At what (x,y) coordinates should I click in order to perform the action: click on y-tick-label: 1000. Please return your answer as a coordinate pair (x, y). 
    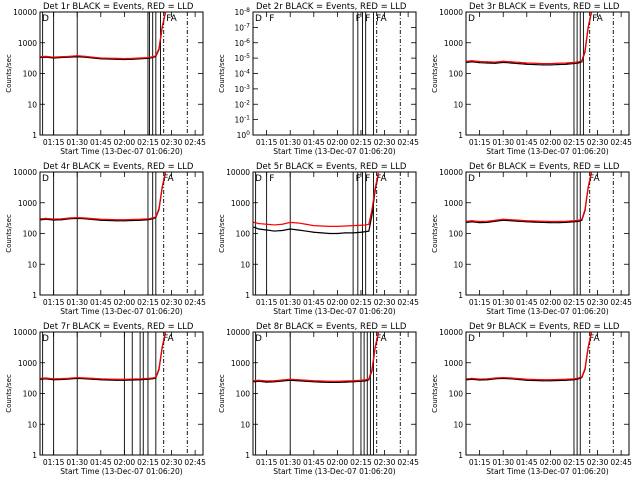
    Looking at the image, I should click on (453, 43).